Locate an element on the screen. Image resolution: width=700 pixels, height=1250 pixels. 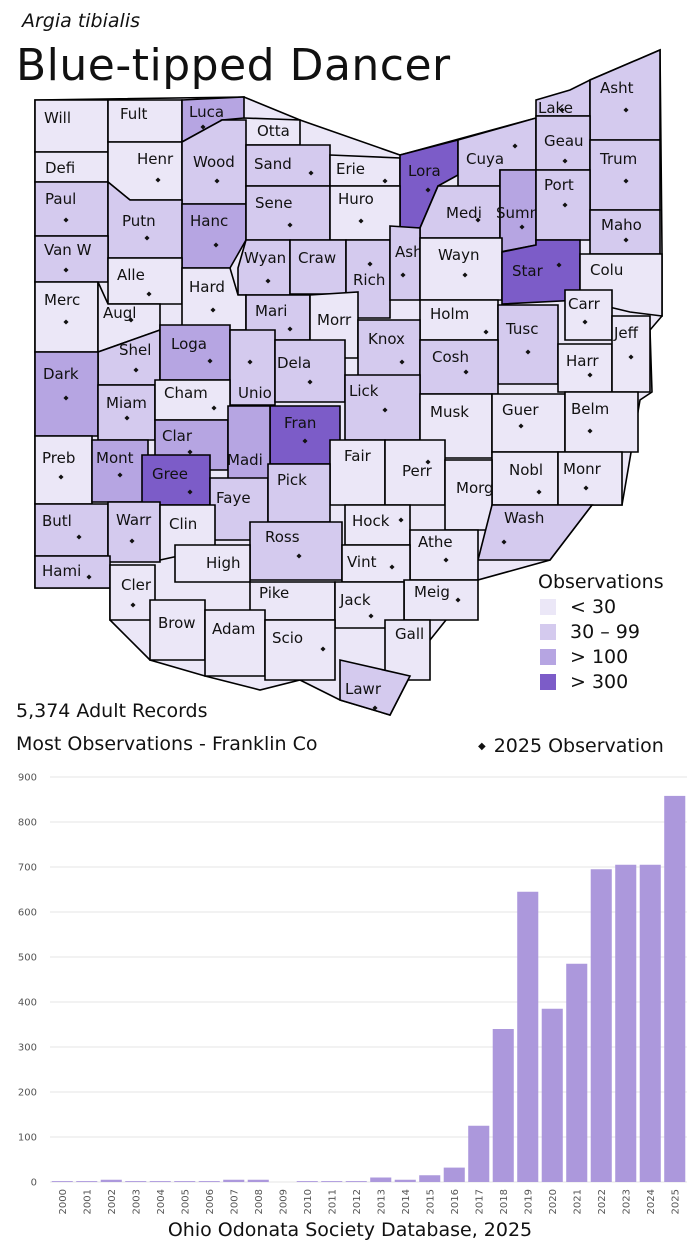
x-tick-label: 2002 is located at coordinates (112, 1201).